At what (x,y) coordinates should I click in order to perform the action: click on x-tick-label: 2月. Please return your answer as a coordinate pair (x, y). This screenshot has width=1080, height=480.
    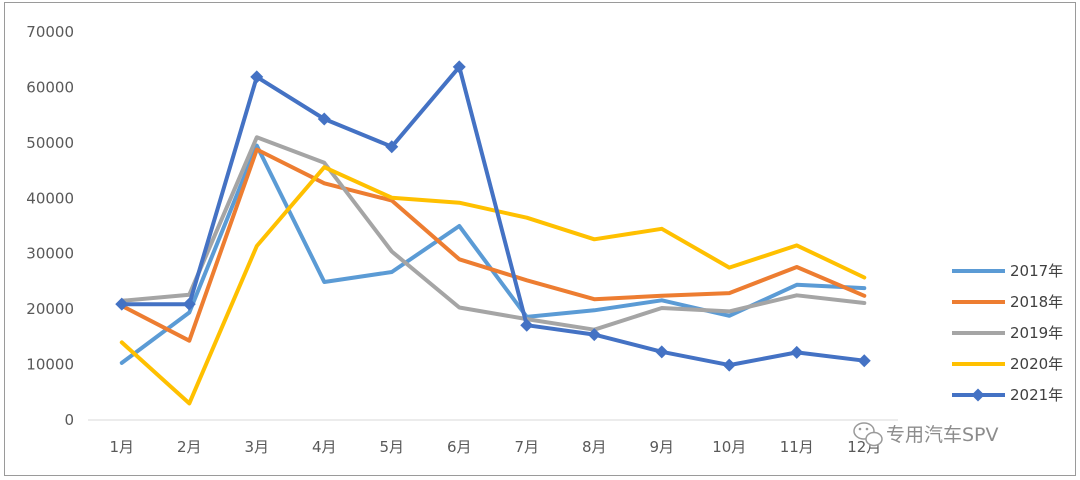
    Looking at the image, I should click on (189, 447).